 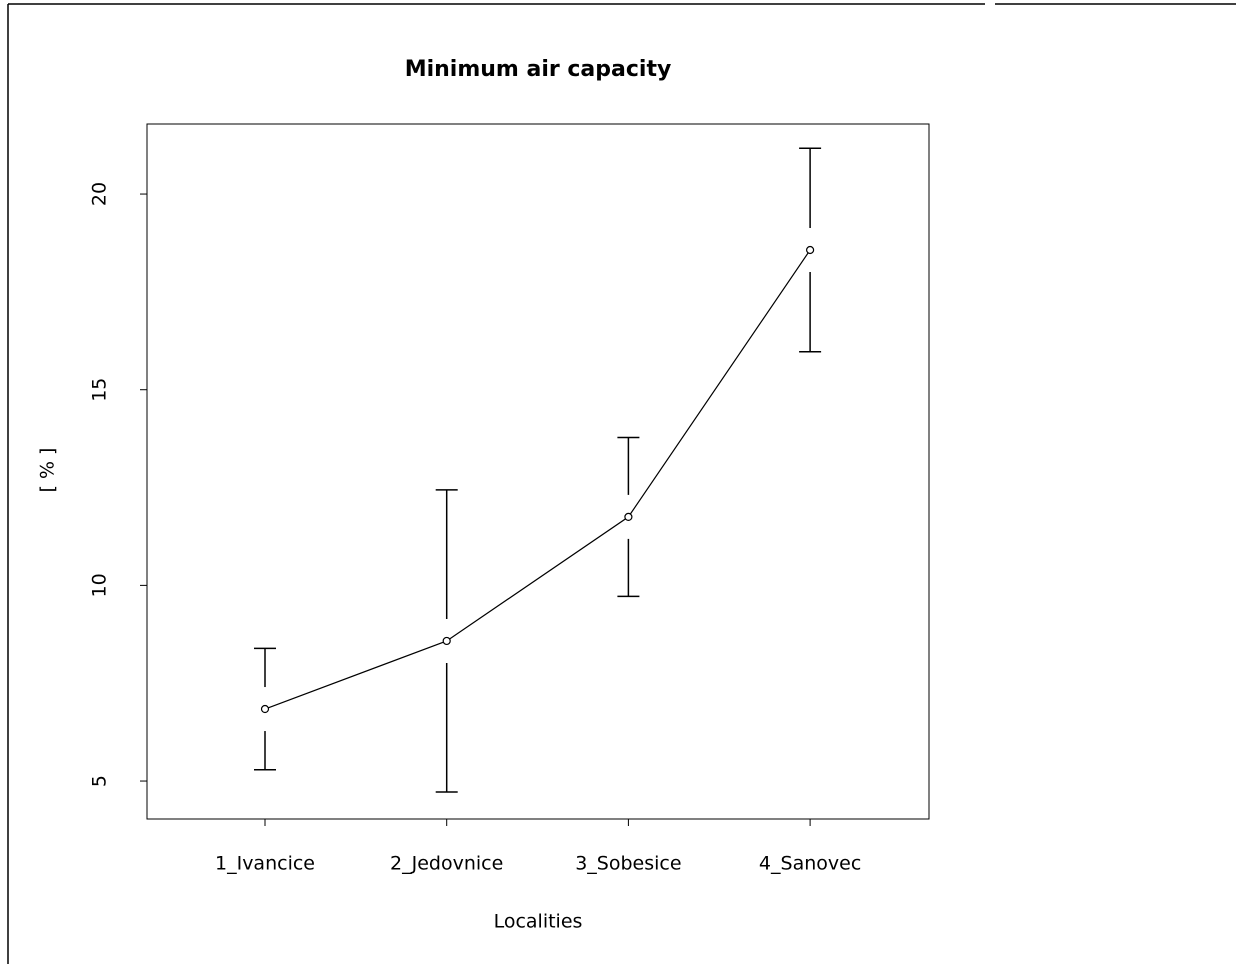 I want to click on x-tick-label: 1_Ivancice, so click(x=265, y=864).